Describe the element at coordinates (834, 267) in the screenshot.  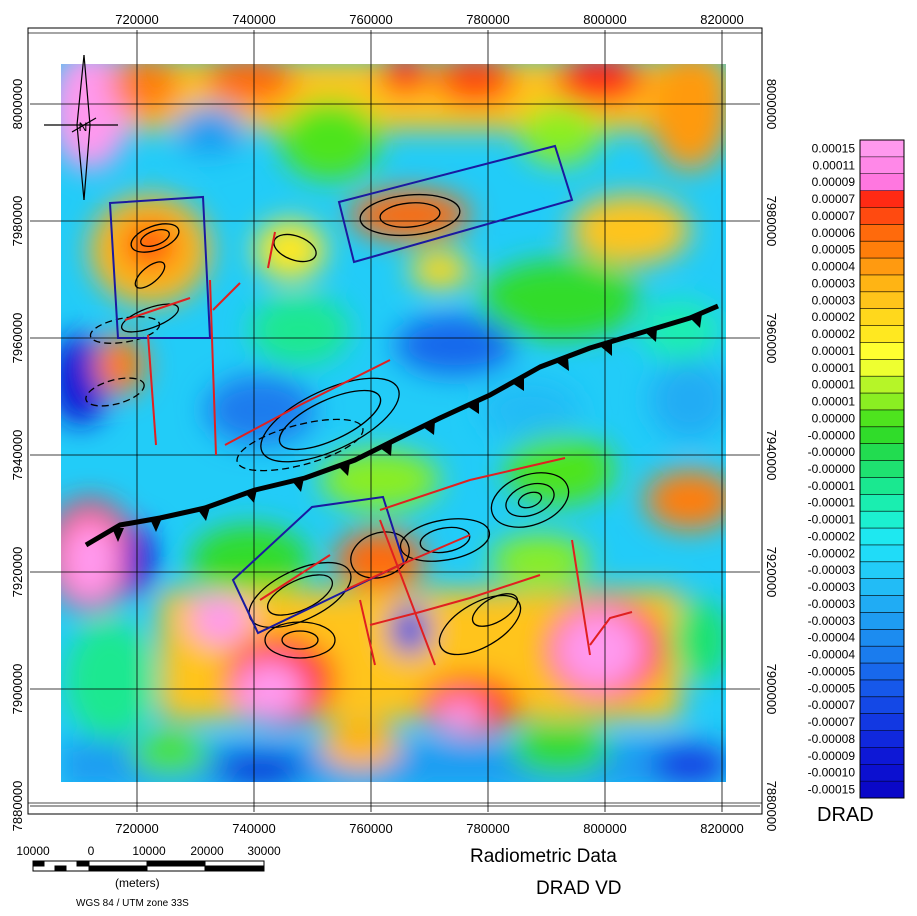
I see `legend-label: 0.00004` at that location.